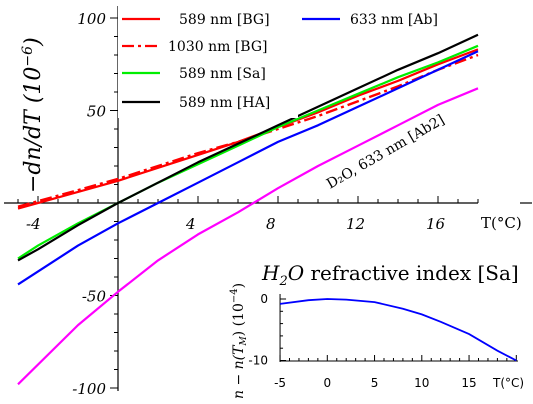  I want to click on x-tick-label: -4, so click(33, 224).